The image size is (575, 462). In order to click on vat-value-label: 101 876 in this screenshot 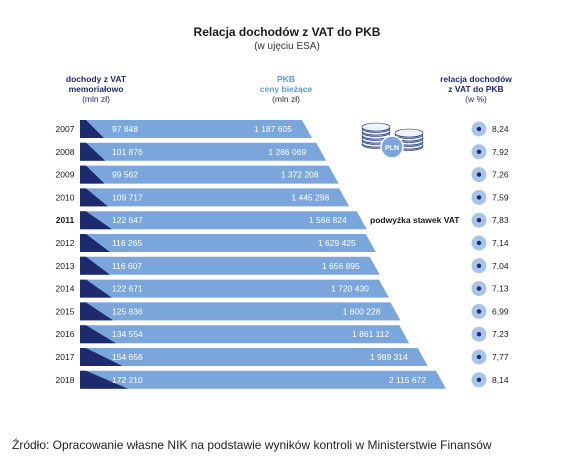, I will do `click(127, 152)`.